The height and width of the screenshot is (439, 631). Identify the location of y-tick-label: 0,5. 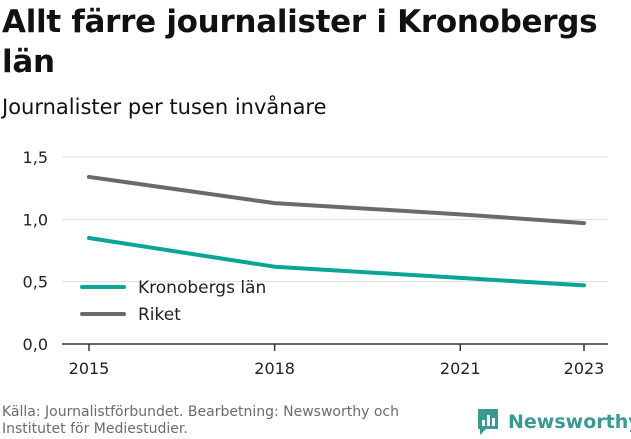
(35, 282).